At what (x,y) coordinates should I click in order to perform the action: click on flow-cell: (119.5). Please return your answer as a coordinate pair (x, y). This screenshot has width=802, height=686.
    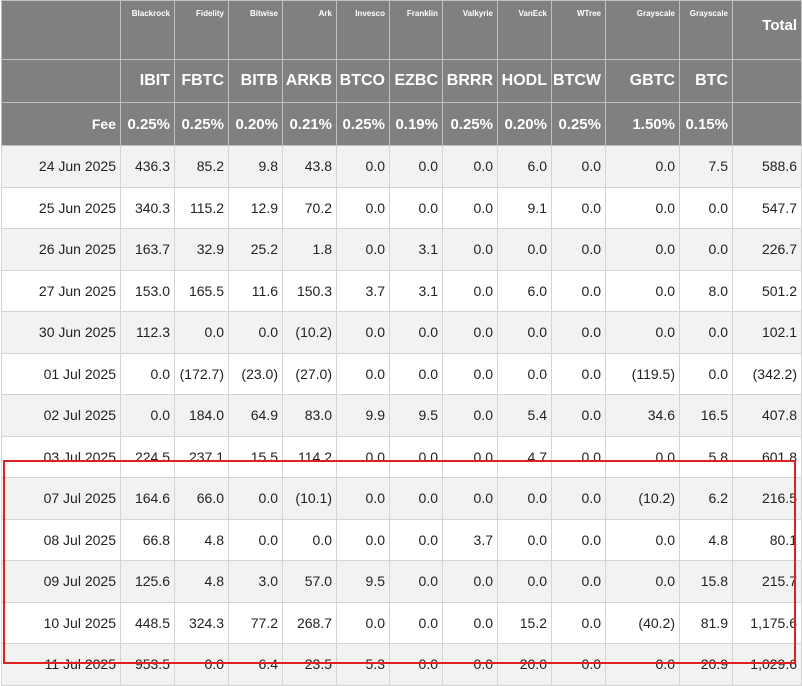
    Looking at the image, I should click on (642, 373).